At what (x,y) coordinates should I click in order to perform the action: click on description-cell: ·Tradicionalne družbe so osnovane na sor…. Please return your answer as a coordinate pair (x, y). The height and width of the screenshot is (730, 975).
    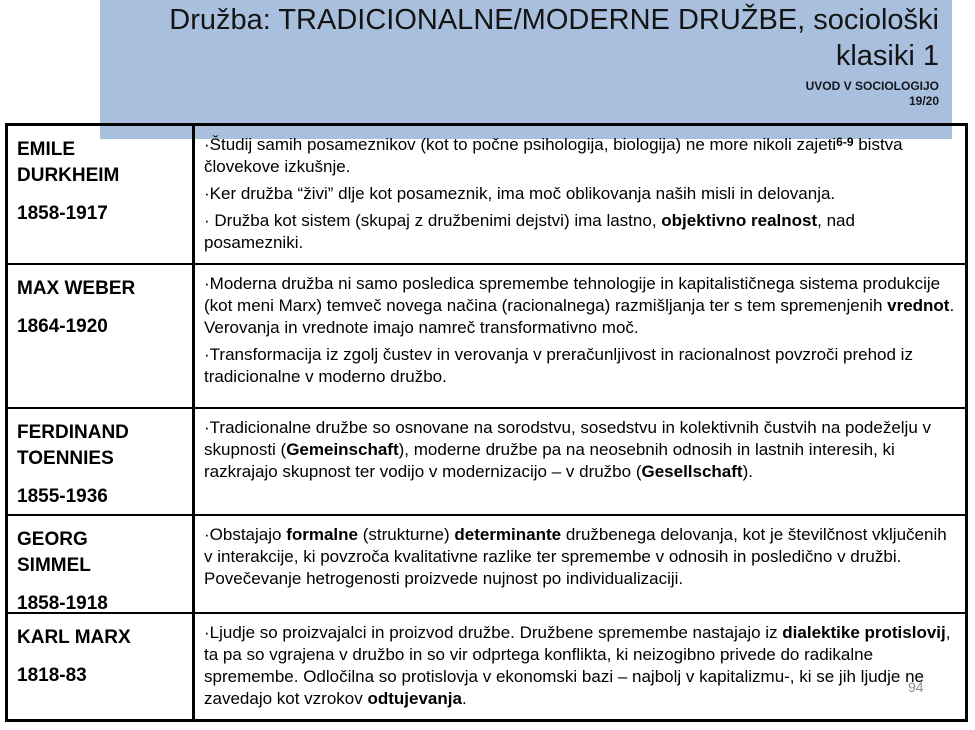
    Looking at the image, I should click on (580, 461).